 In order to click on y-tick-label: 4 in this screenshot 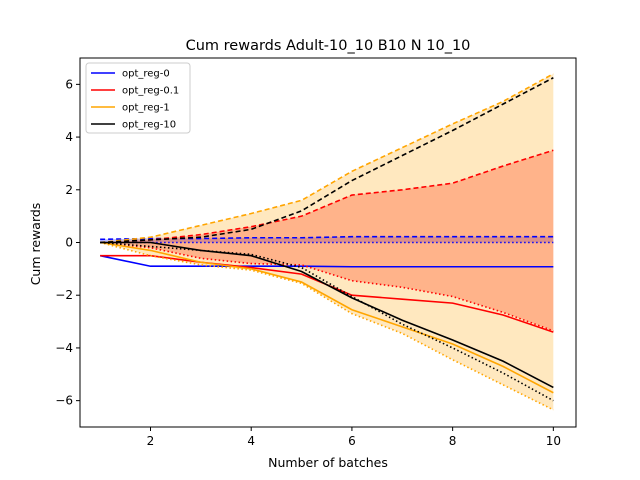, I will do `click(69, 137)`.